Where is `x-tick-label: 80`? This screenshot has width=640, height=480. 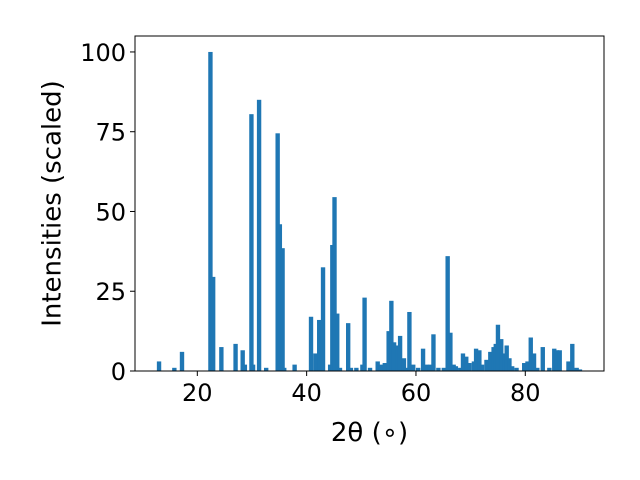 x-tick-label: 80 is located at coordinates (525, 393).